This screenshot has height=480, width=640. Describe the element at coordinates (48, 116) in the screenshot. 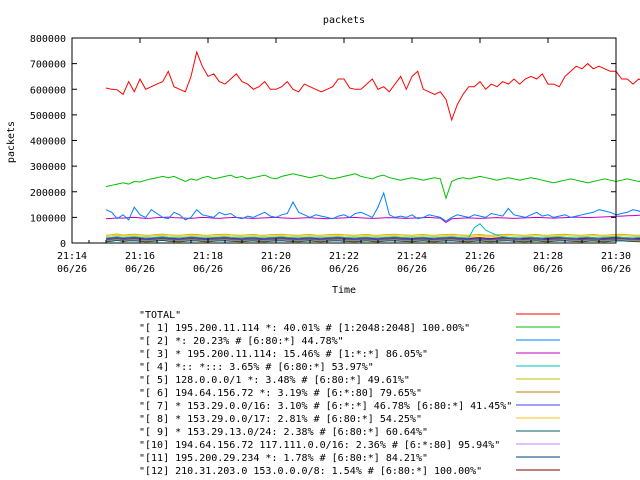

I see `y-tick-label: 500000` at that location.